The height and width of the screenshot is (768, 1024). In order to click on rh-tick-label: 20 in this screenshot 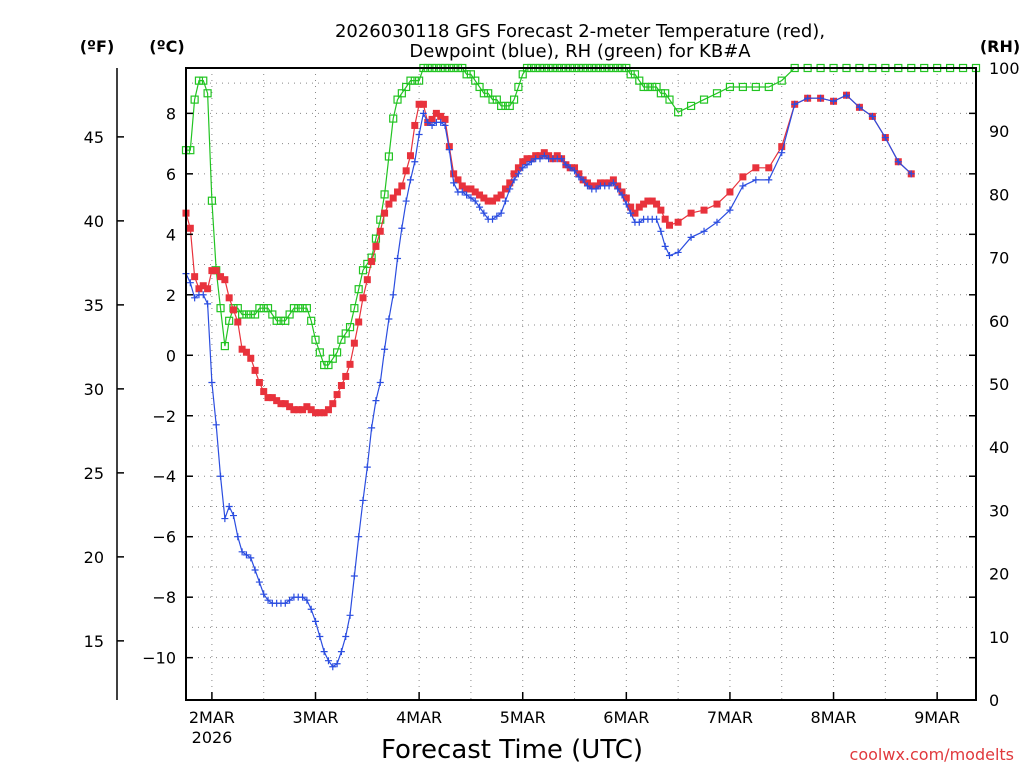, I will do `click(999, 574)`.